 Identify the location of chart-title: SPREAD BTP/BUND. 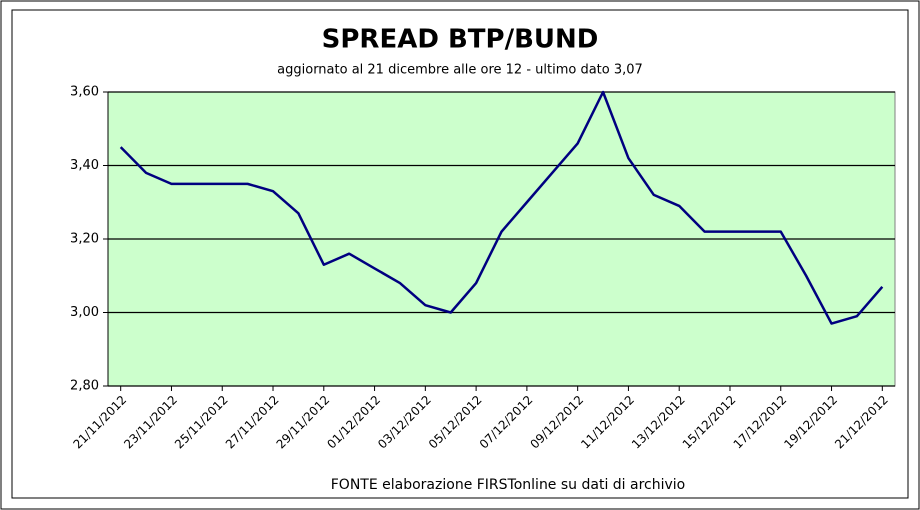
(460, 40).